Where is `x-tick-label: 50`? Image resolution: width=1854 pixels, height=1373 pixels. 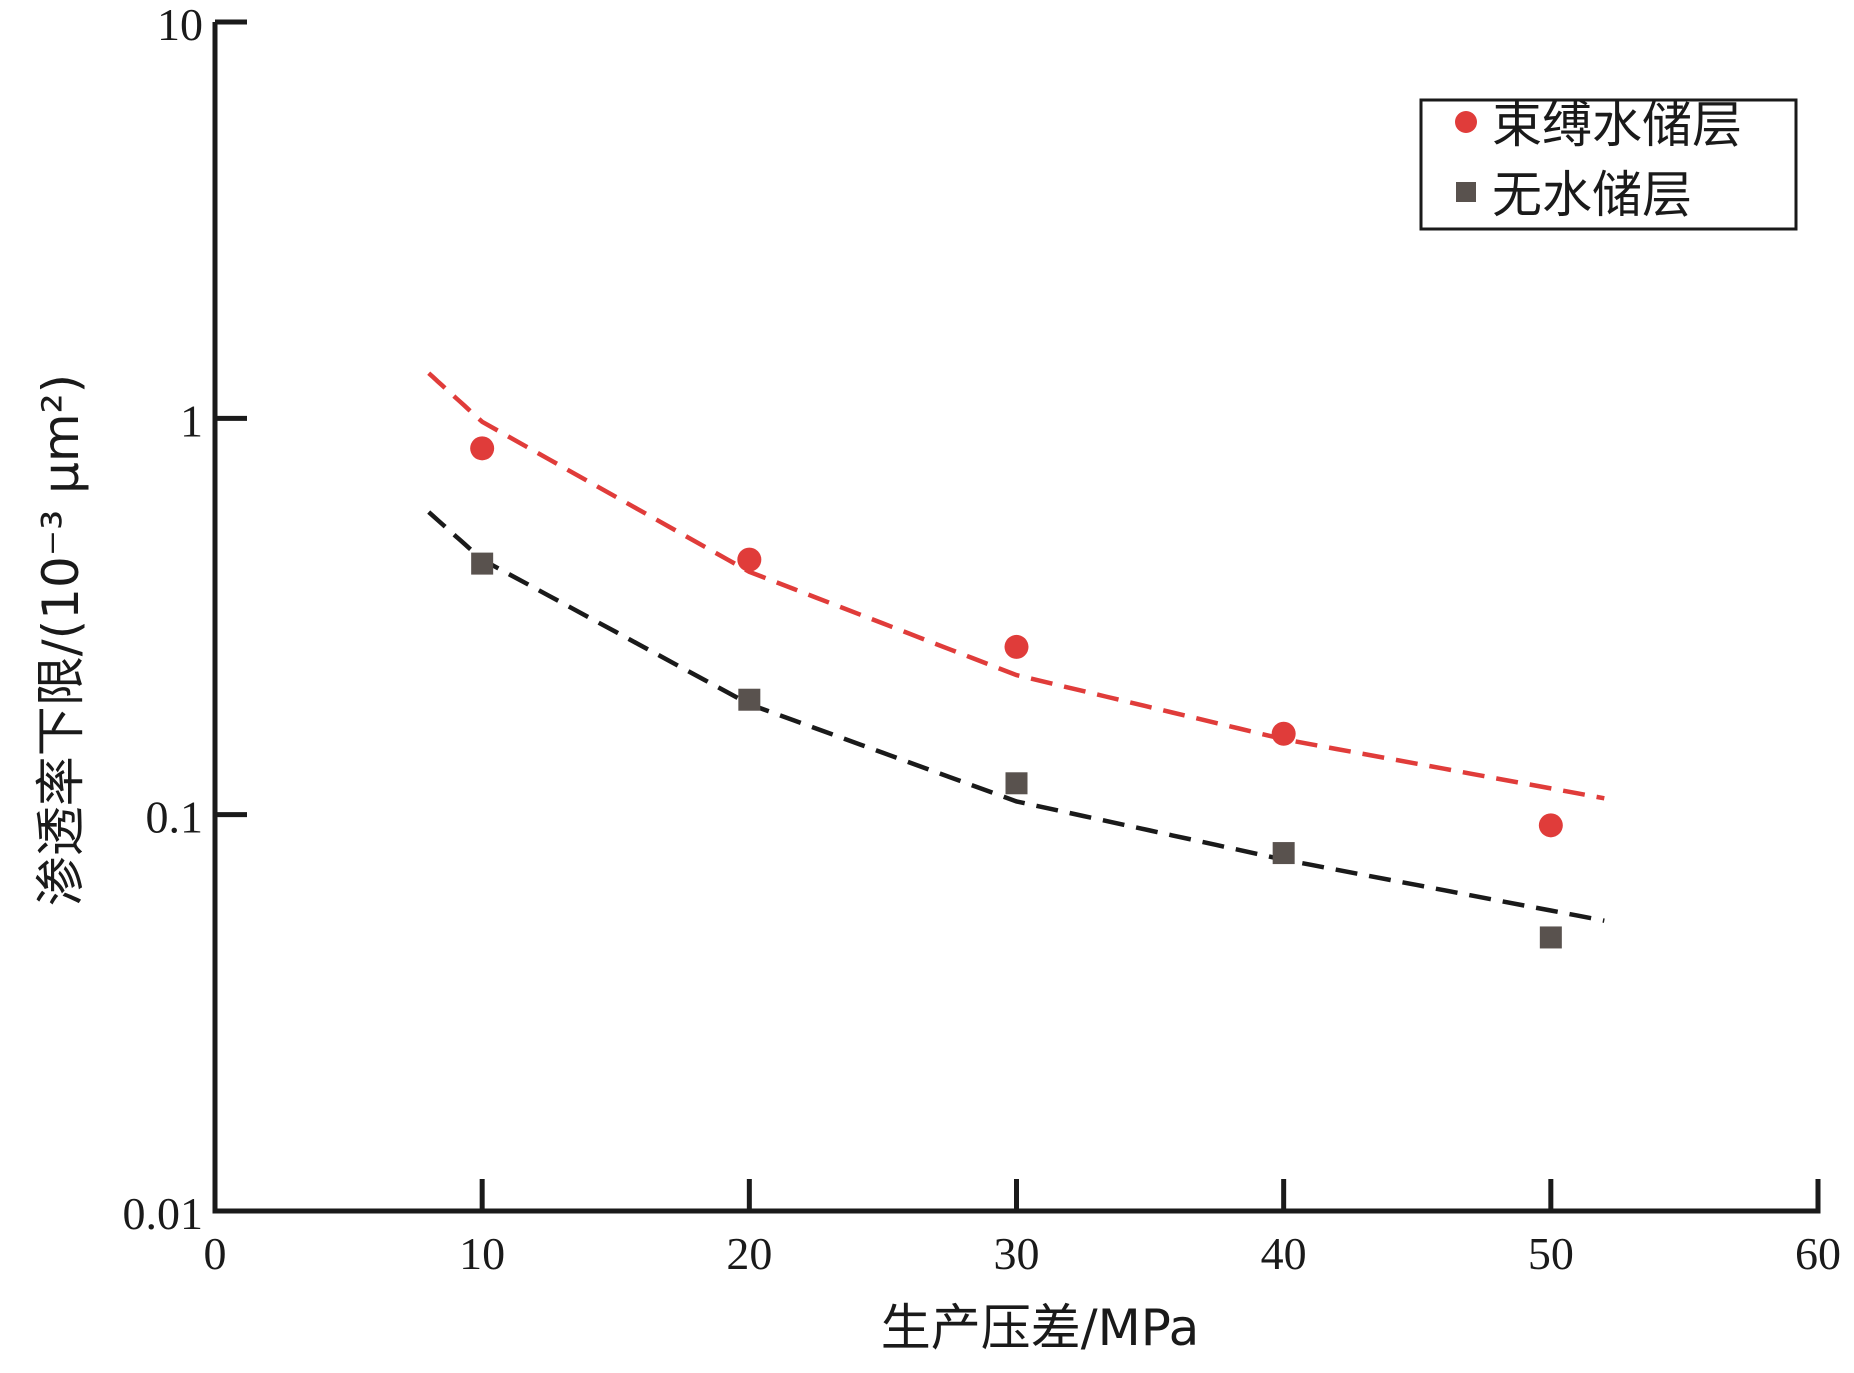
x-tick-label: 50 is located at coordinates (1551, 1253).